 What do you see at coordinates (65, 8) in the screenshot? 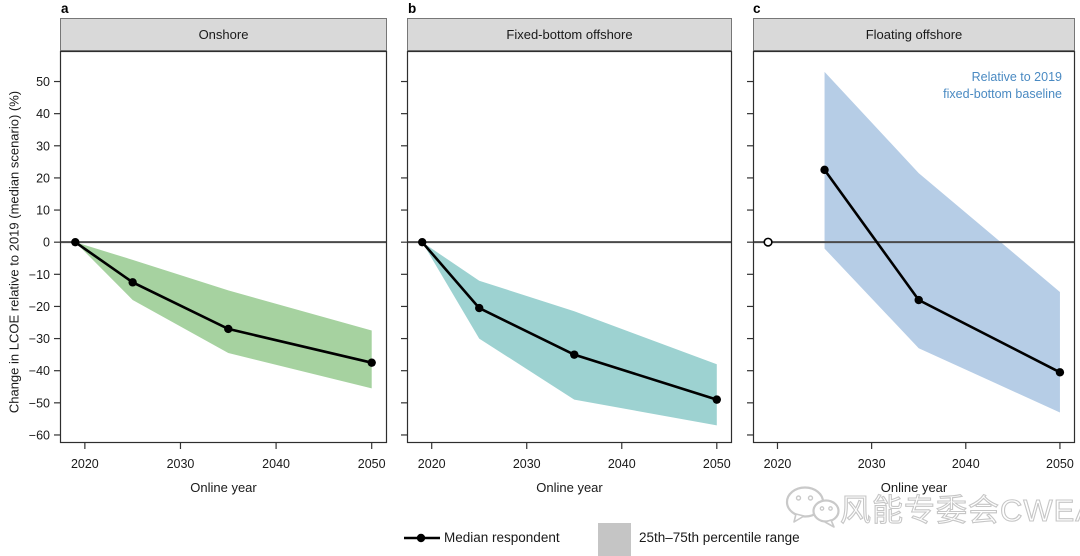
I see `panel-letter-a: a` at bounding box center [65, 8].